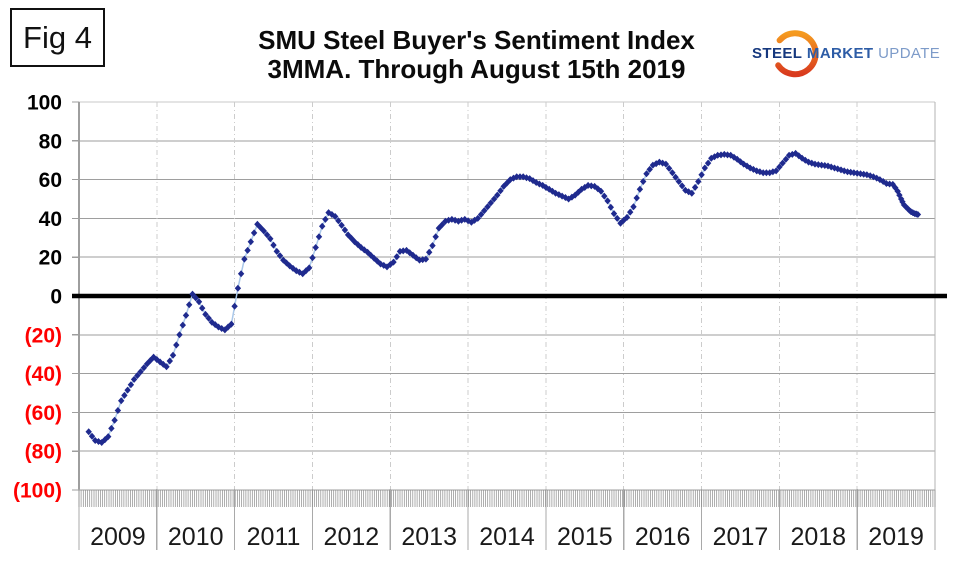 The width and height of the screenshot is (953, 567). I want to click on y-axis-label: (80), so click(43, 452).